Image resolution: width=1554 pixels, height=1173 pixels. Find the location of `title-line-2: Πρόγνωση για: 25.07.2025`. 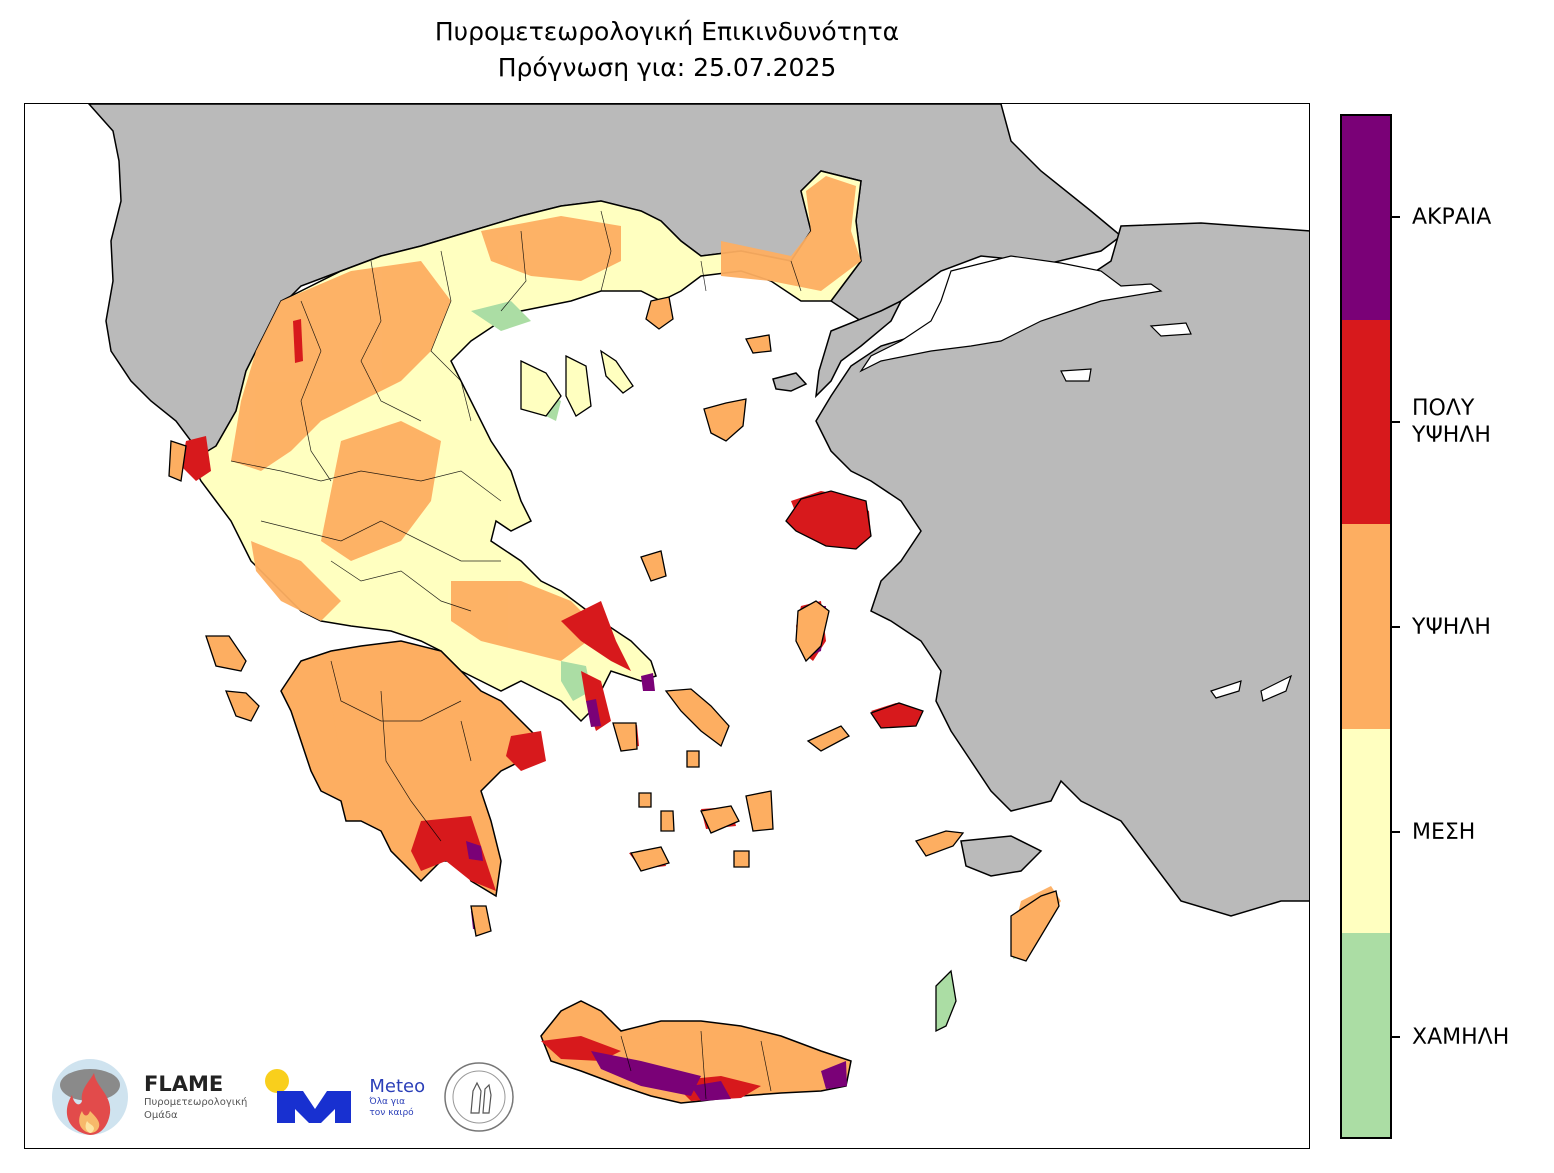

title-line-2: Πρόγνωση για: 25.07.2025 is located at coordinates (667, 67).